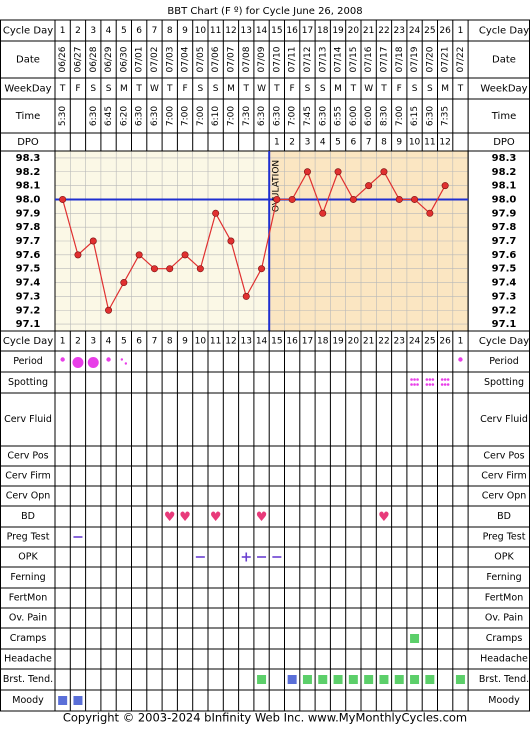 This screenshot has height=731, width=530. What do you see at coordinates (247, 116) in the screenshot?
I see `time-cell: 7:30` at bounding box center [247, 116].